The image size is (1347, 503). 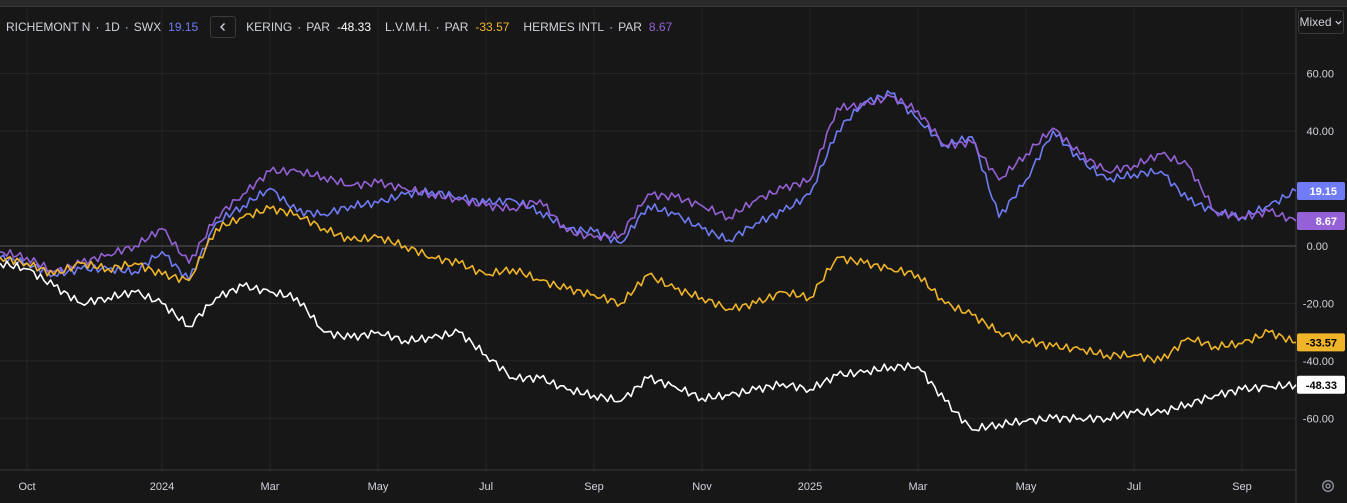 What do you see at coordinates (162, 487) in the screenshot?
I see `x-tick-label: 2024` at bounding box center [162, 487].